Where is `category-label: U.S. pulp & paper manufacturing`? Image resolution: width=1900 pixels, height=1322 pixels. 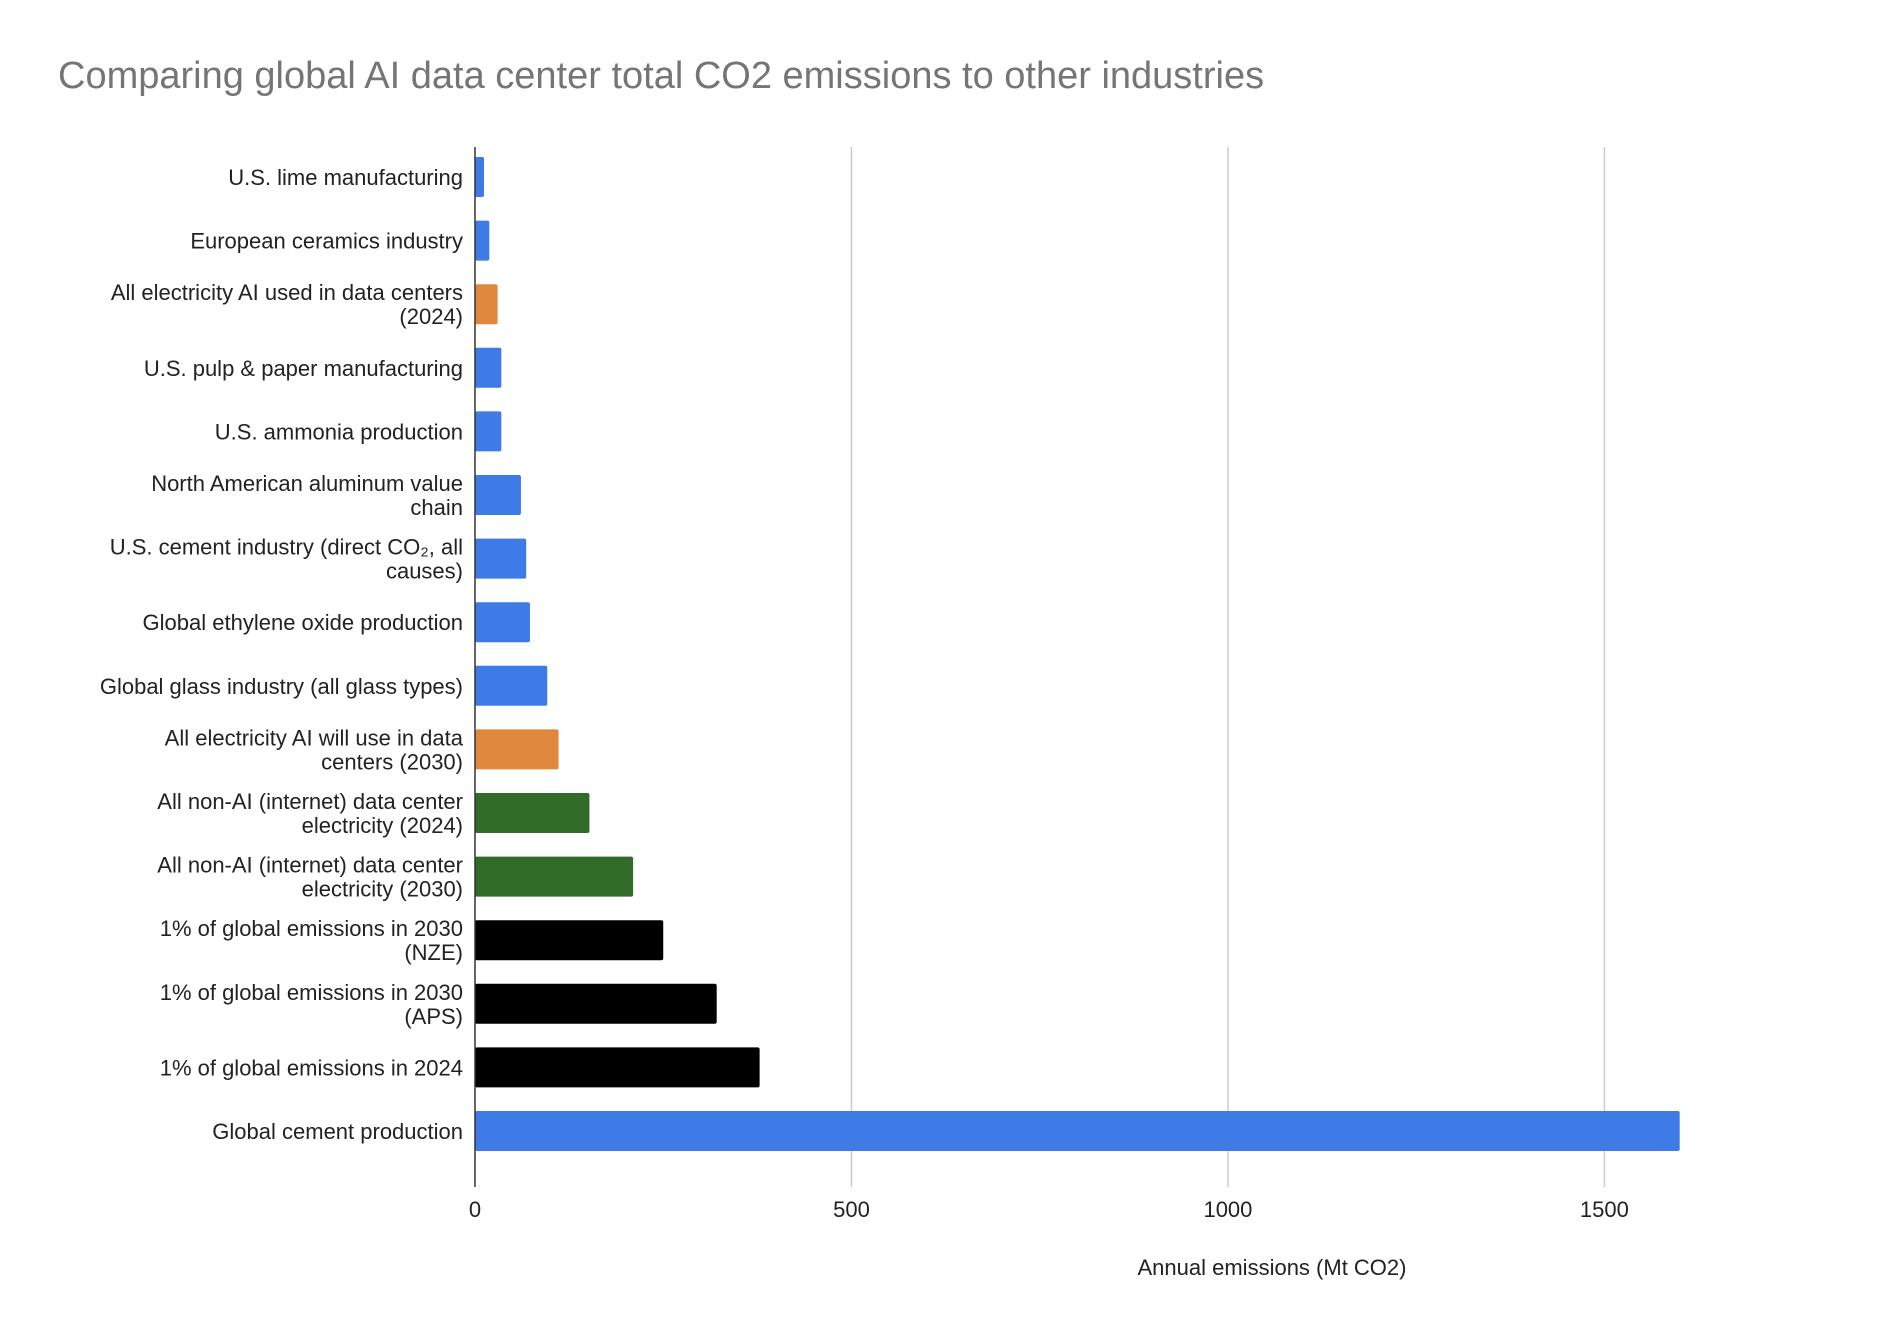 category-label: U.S. pulp & paper manufacturing is located at coordinates (303, 368).